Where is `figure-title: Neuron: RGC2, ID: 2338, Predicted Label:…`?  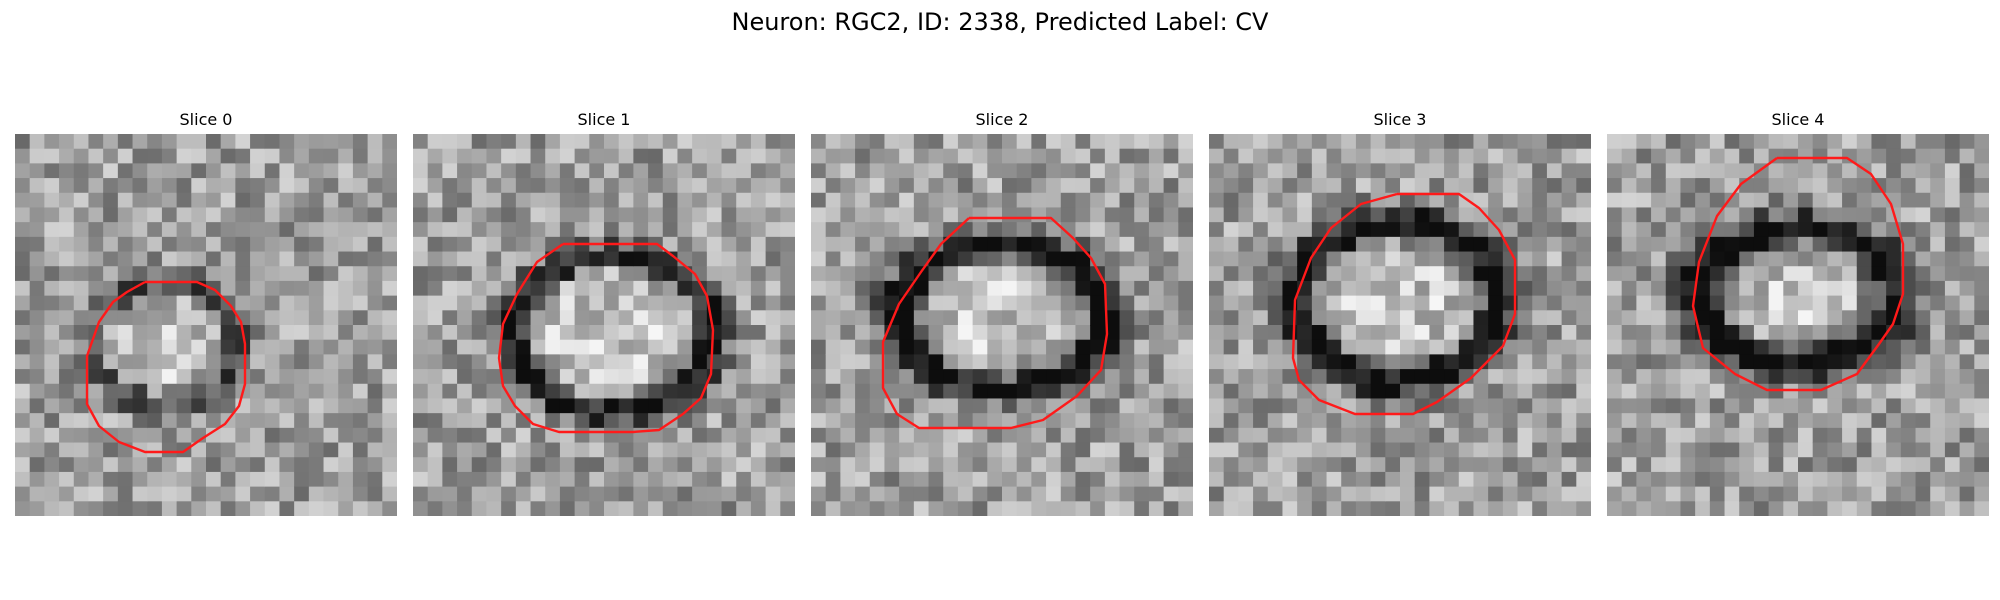
figure-title: Neuron: RGC2, ID: 2338, Predicted Label:… is located at coordinates (1000, 22).